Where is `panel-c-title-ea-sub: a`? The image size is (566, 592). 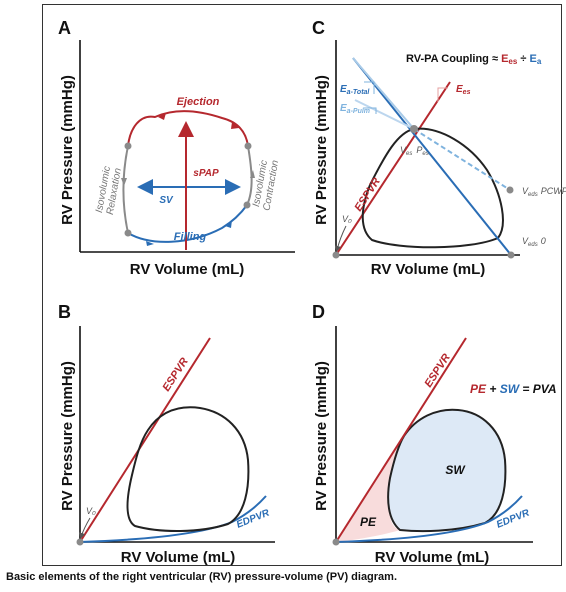 panel-c-title-ea-sub: a is located at coordinates (539, 61).